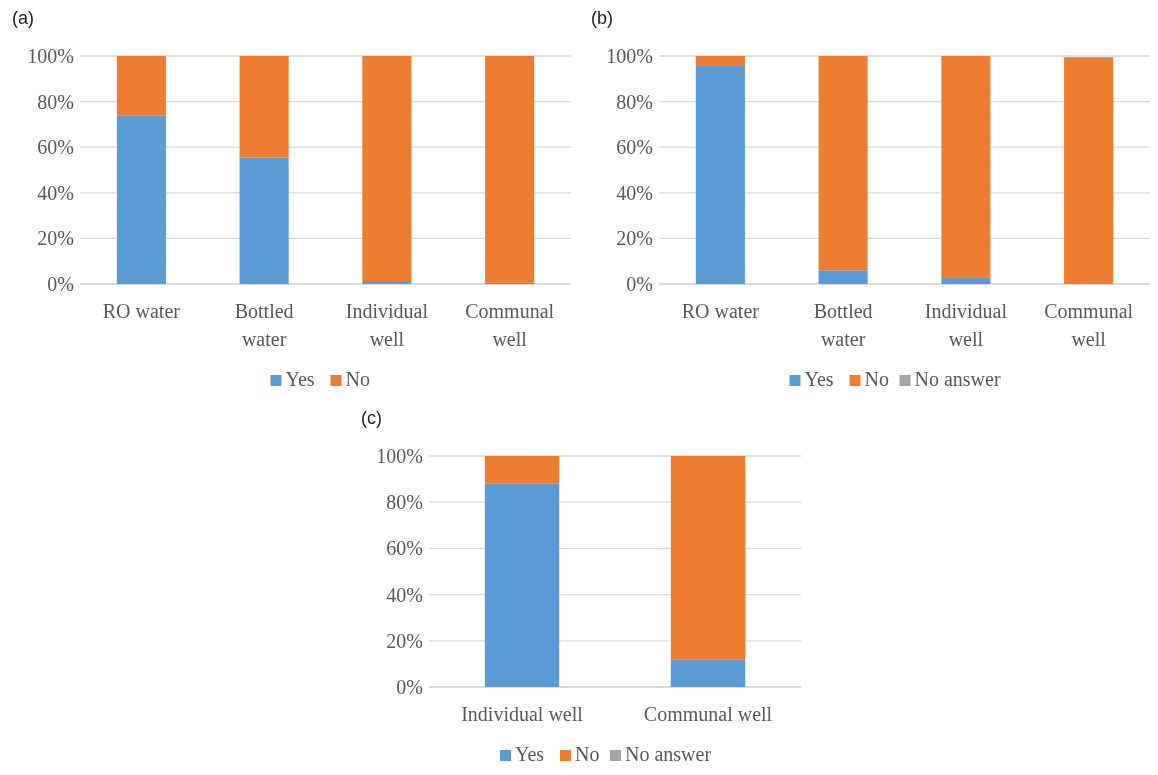  What do you see at coordinates (602, 18) in the screenshot?
I see `chart-title: (b)` at bounding box center [602, 18].